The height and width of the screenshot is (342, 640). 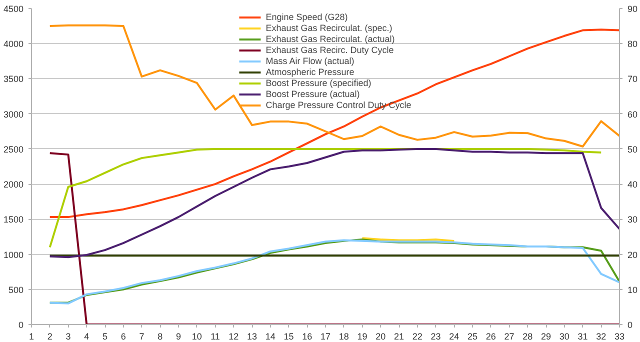 I want to click on x-tick-label: 6, so click(x=123, y=337).